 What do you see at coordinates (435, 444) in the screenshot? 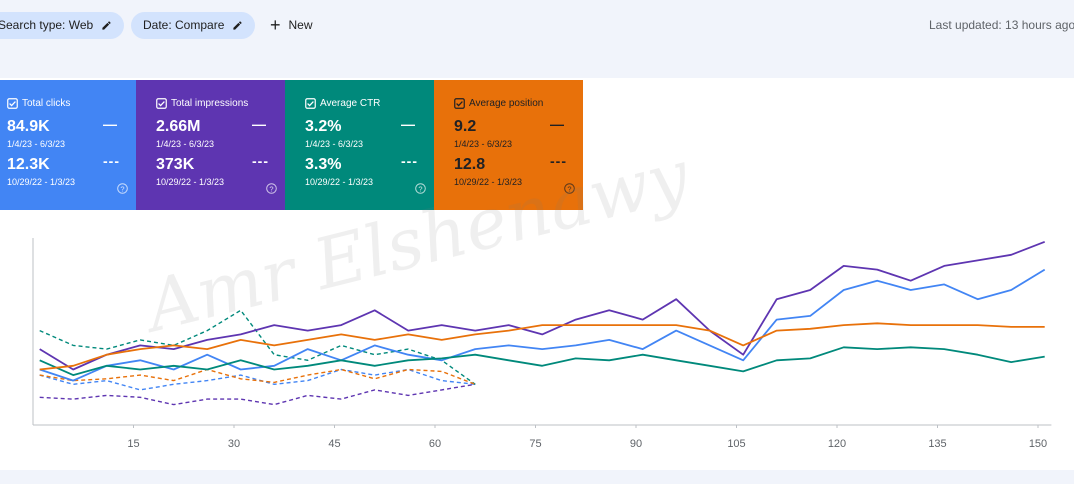
I see `x-tick-label: 60` at bounding box center [435, 444].